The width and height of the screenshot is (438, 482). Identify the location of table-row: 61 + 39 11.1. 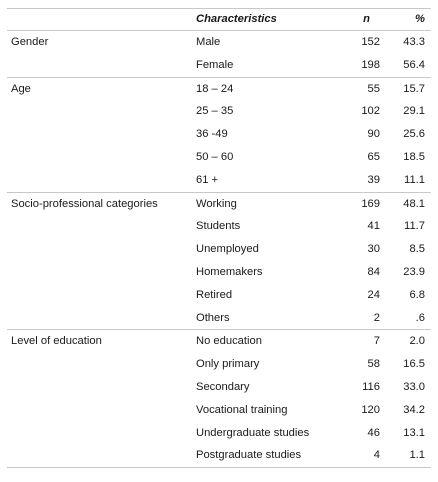
(219, 180).